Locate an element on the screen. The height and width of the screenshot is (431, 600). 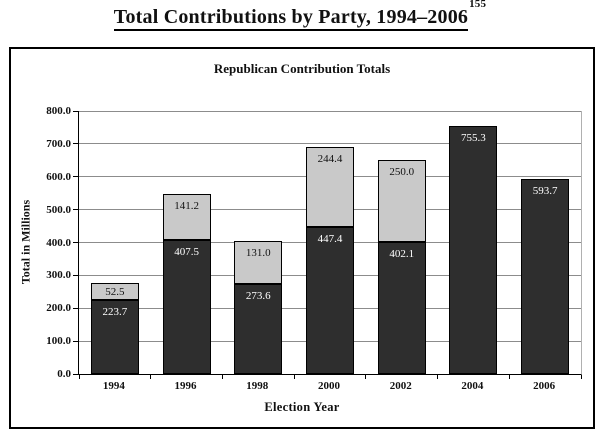
x-tick-label-1996: 1996 is located at coordinates (185, 386).